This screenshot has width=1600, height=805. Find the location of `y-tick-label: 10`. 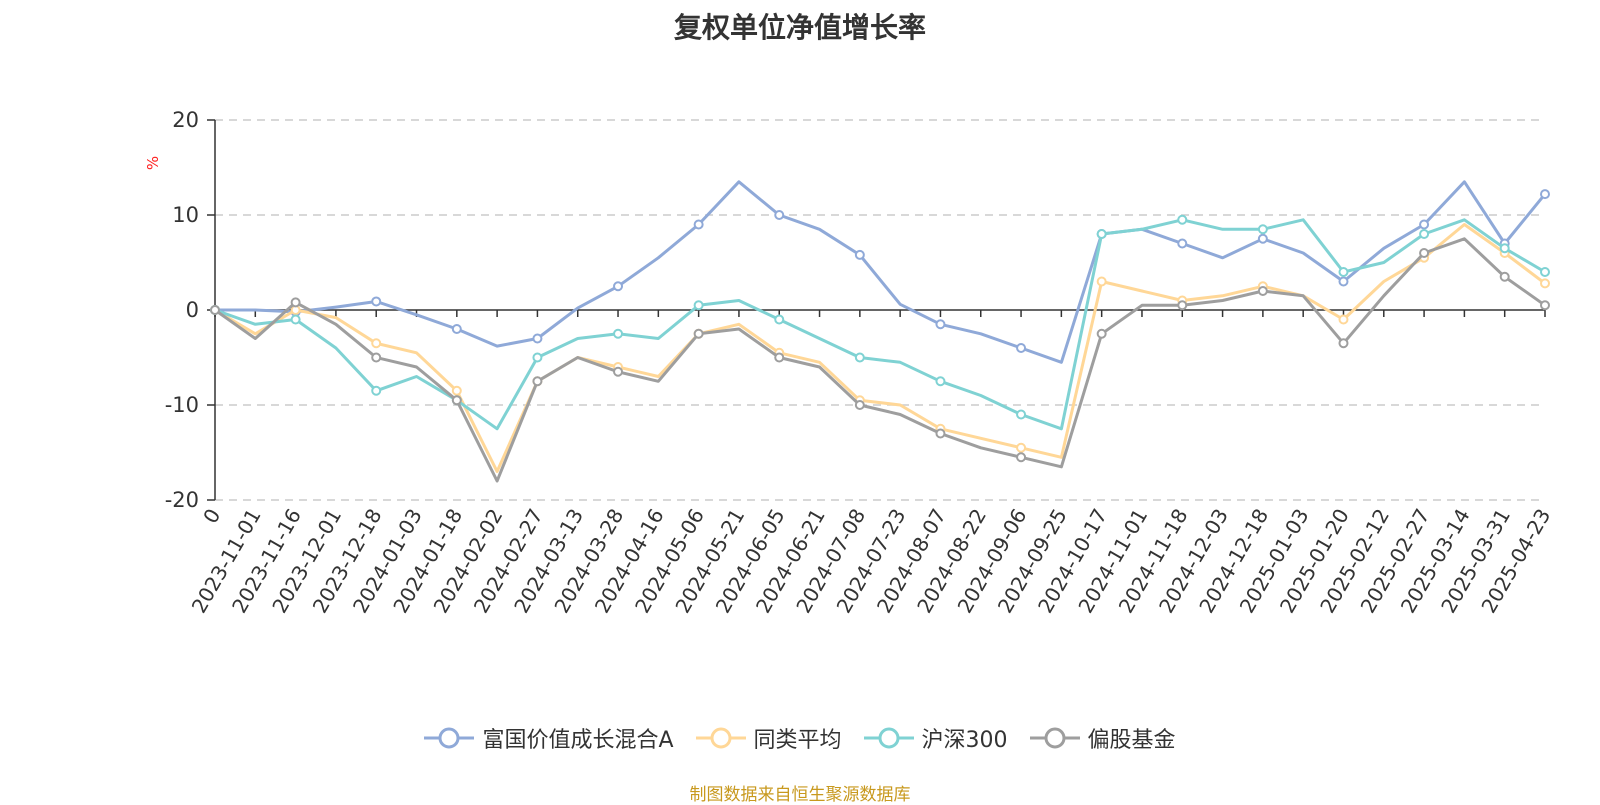

y-tick-label: 10 is located at coordinates (185, 215).